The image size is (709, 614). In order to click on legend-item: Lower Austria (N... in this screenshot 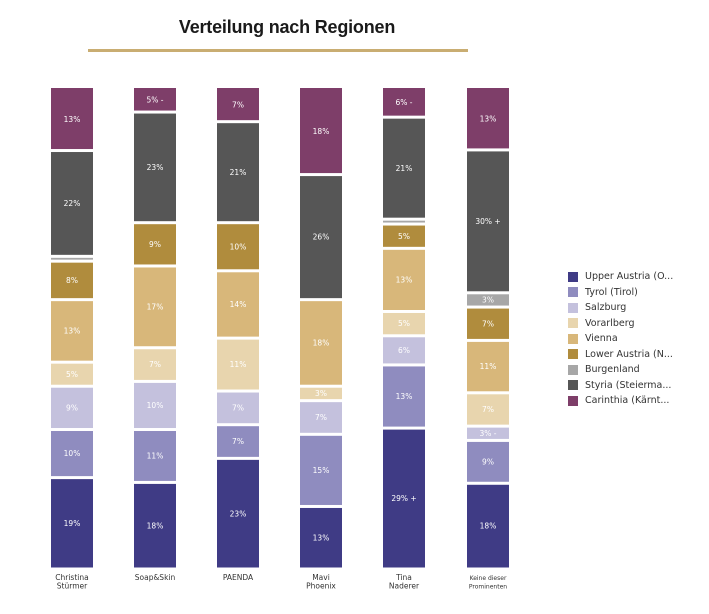, I will do `click(620, 355)`.